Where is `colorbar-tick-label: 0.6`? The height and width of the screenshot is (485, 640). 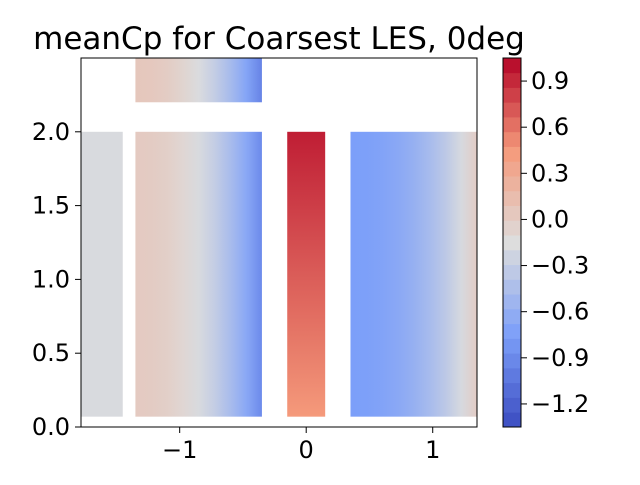
colorbar-tick-label: 0.6 is located at coordinates (550, 127).